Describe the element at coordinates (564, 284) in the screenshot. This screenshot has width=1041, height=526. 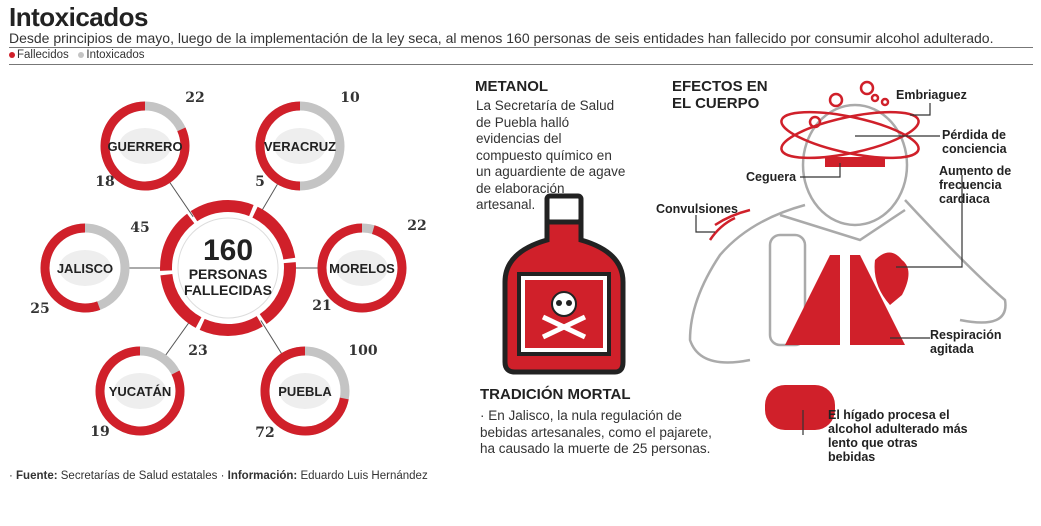
I see `poison-bottle-icon` at that location.